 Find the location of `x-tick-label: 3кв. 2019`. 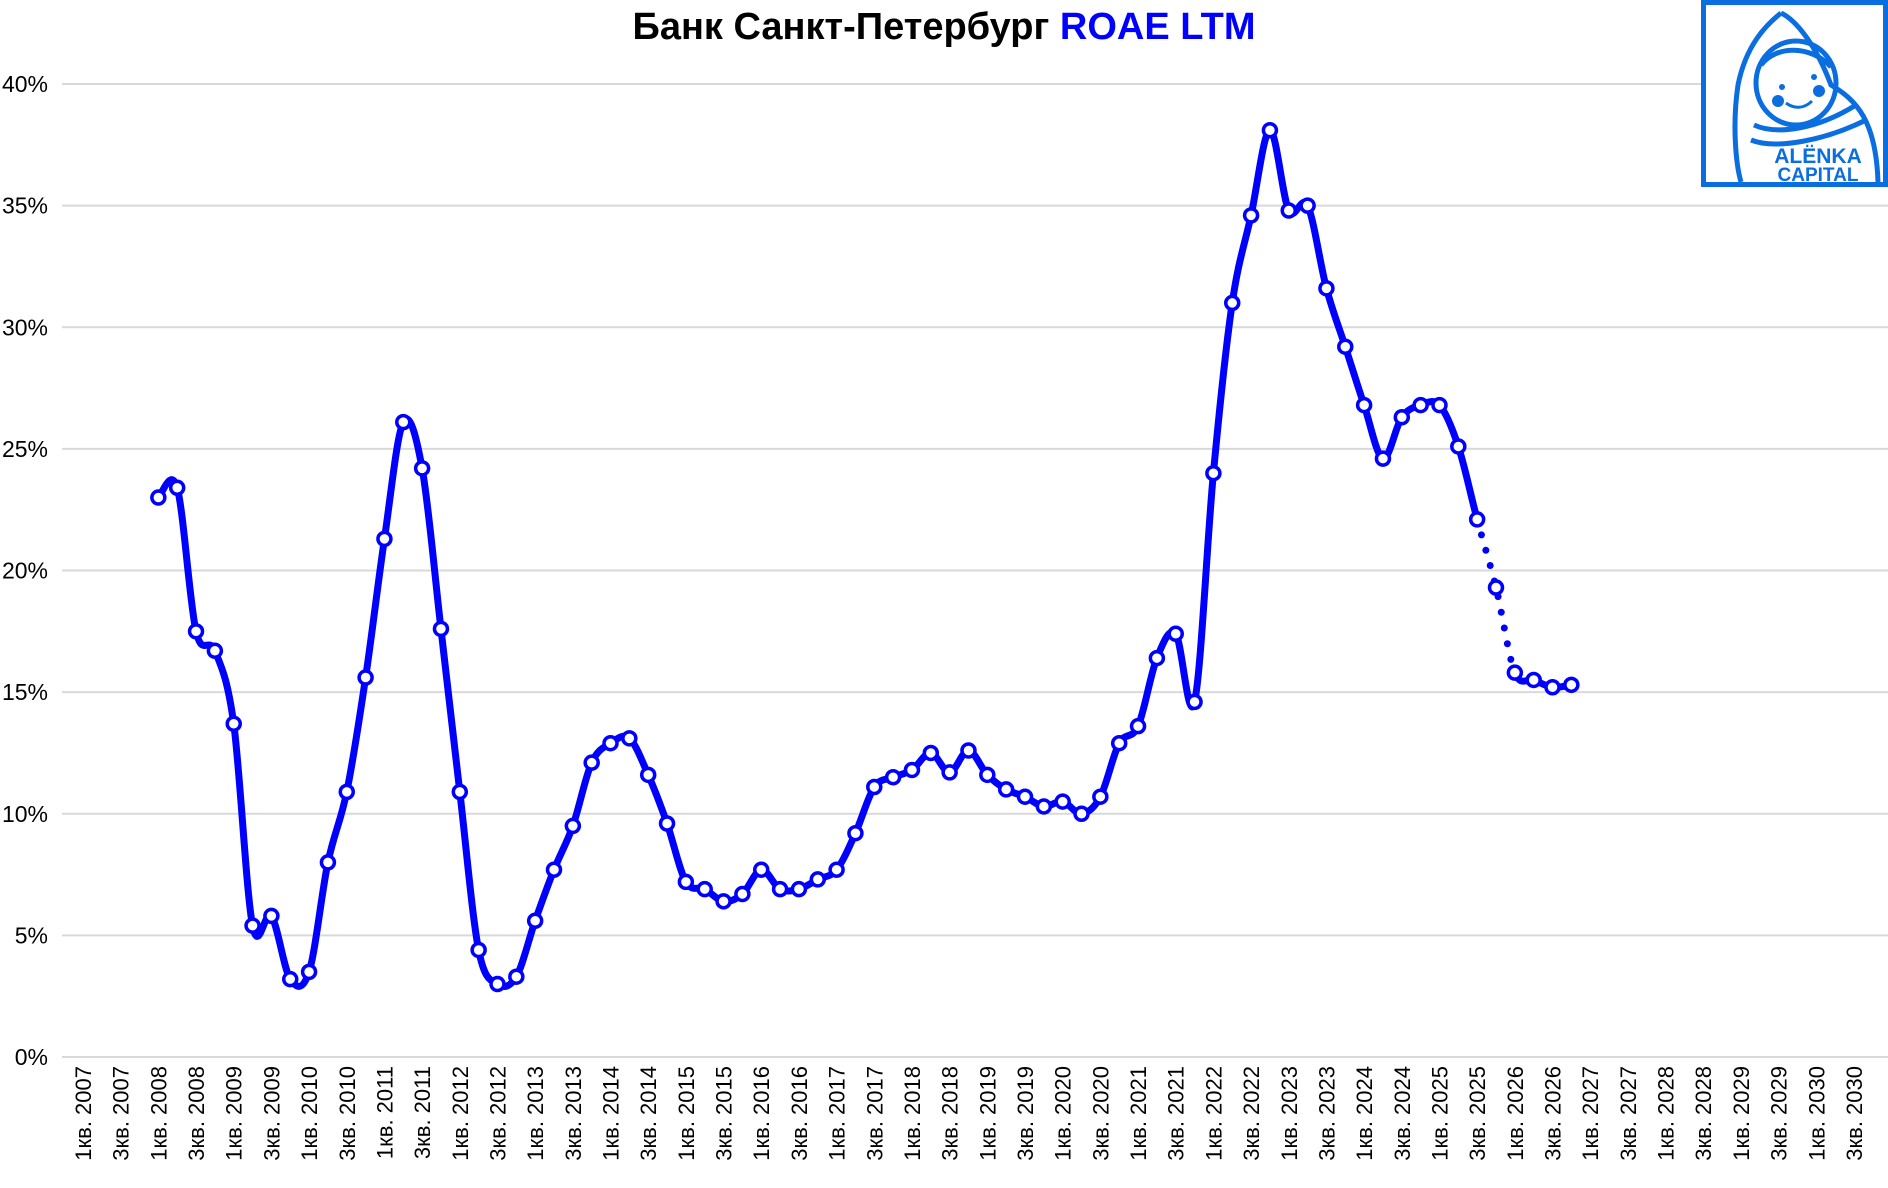

x-tick-label: 3кв. 2019 is located at coordinates (1025, 1113).